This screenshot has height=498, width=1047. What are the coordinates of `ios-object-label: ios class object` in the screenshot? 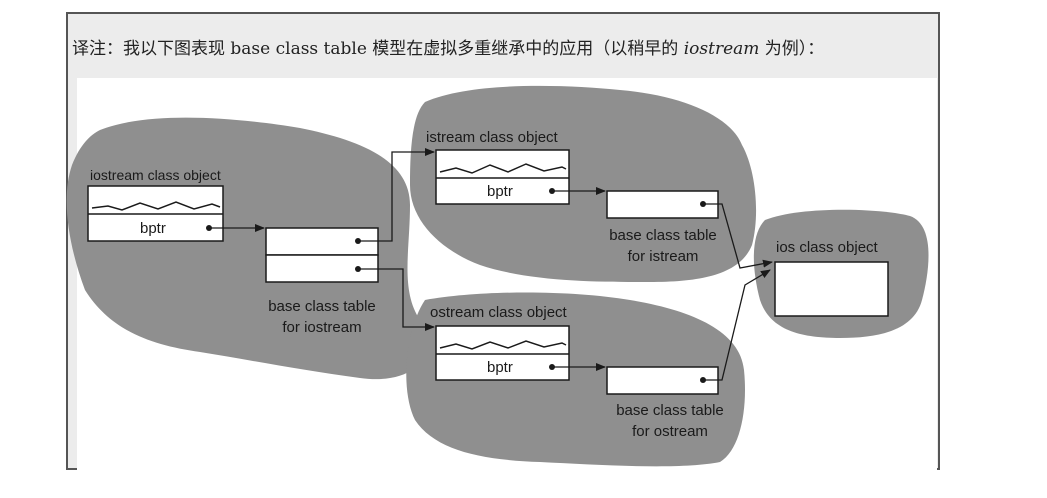 It's located at (827, 247).